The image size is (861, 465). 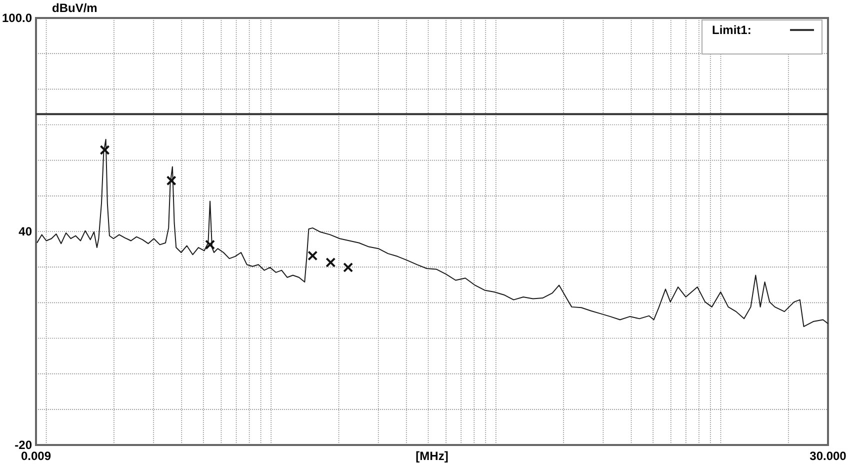 What do you see at coordinates (75, 8) in the screenshot?
I see `y-axis-title: dBuV/m` at bounding box center [75, 8].